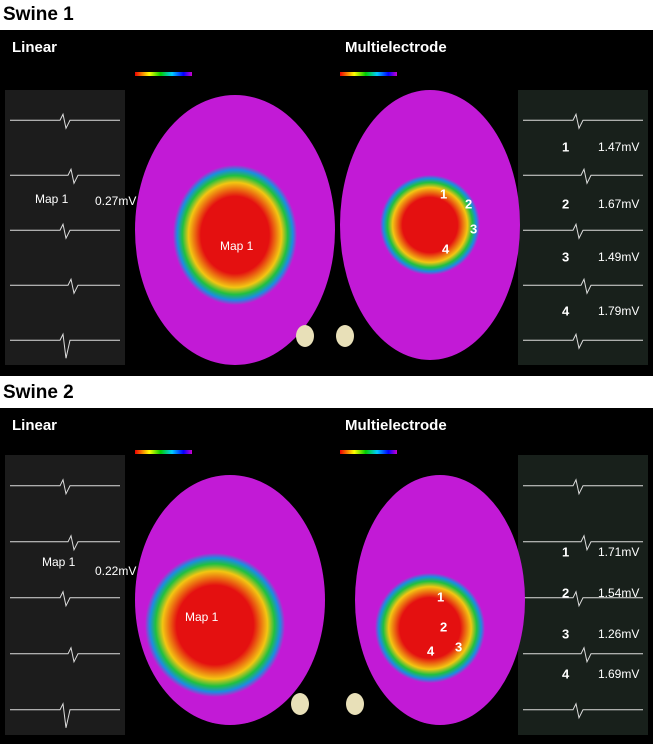  I want to click on panel-title: Swine 1, so click(38, 14).